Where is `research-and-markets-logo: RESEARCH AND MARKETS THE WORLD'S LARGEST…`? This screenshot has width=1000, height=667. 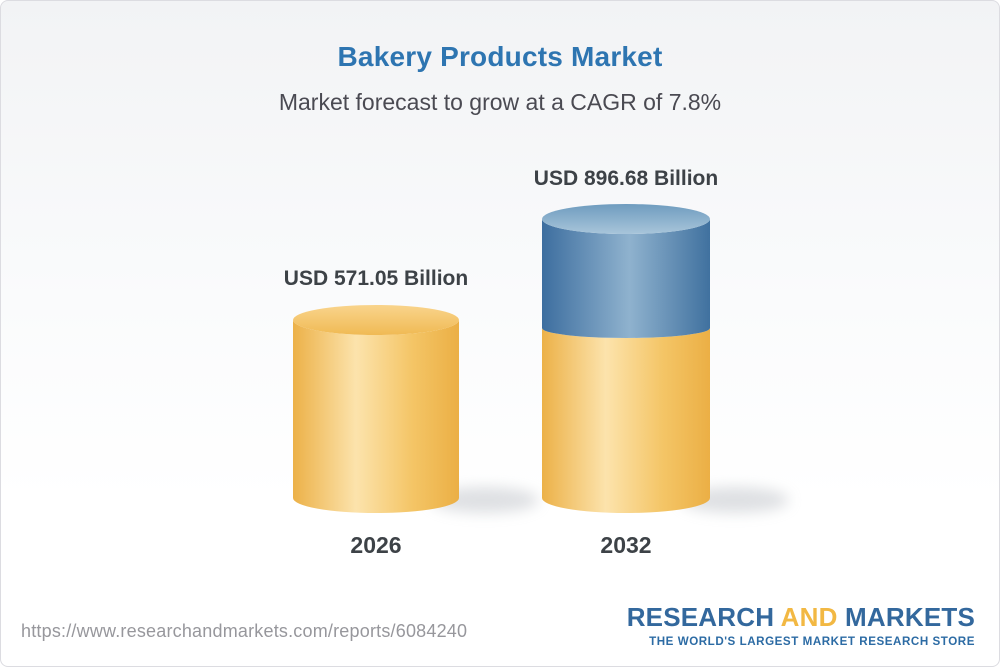
research-and-markets-logo: RESEARCH AND MARKETS THE WORLD'S LARGEST… is located at coordinates (801, 626).